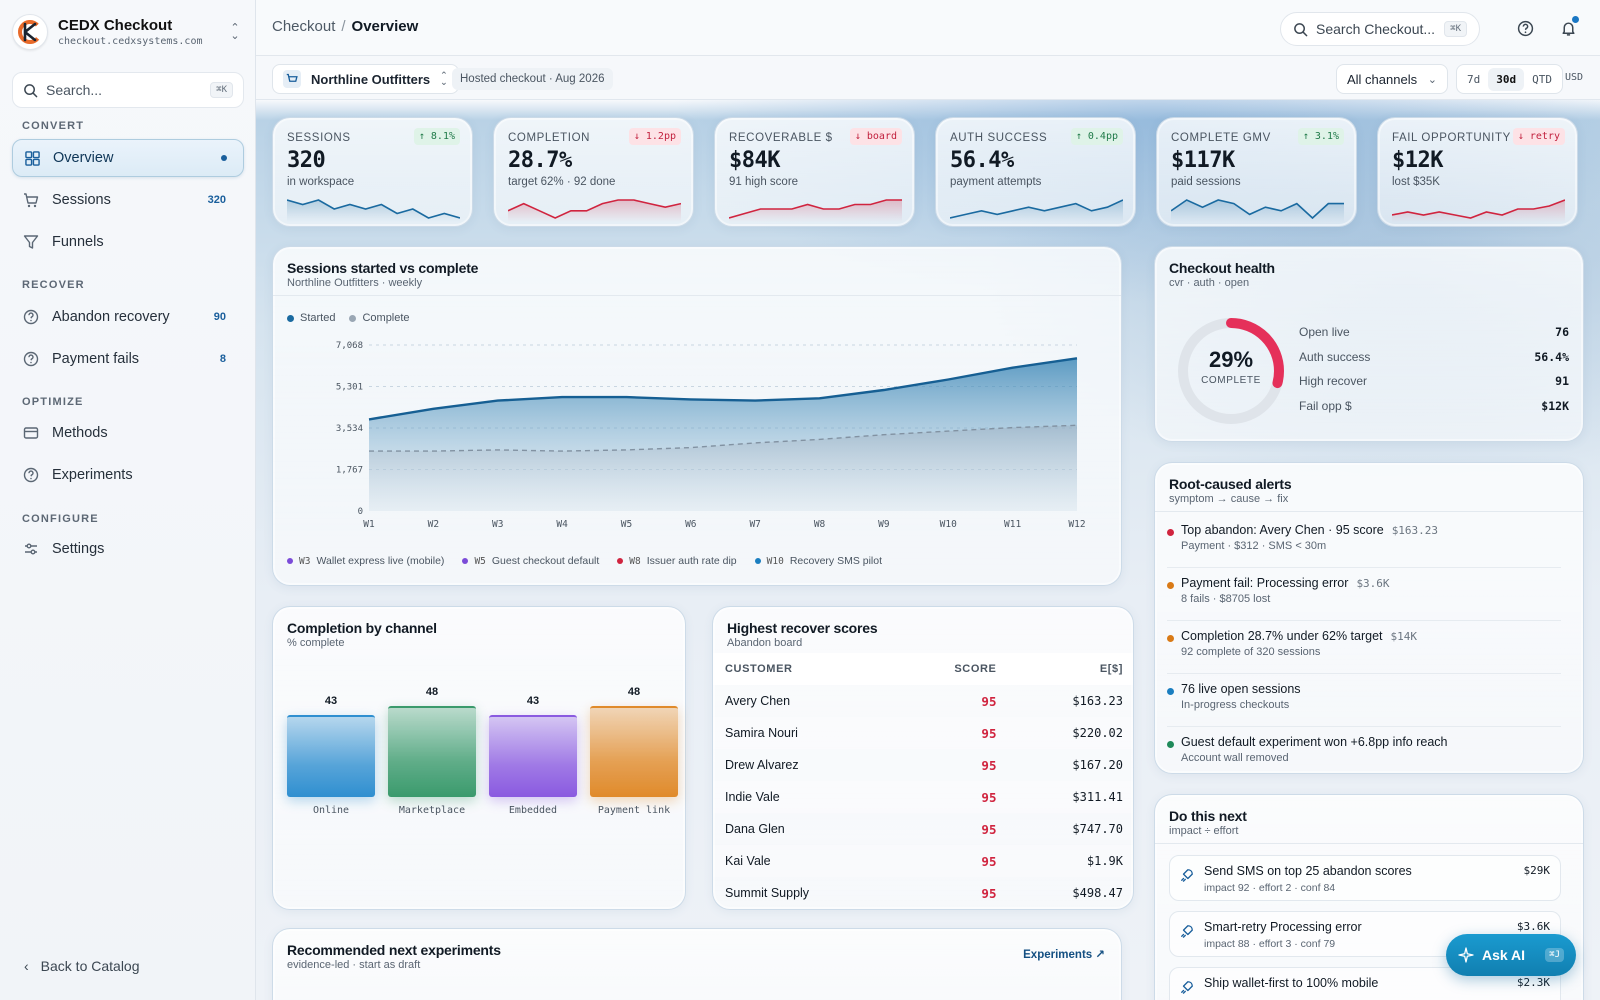 Image resolution: width=1600 pixels, height=1000 pixels. What do you see at coordinates (982, 160) in the screenshot?
I see `kpi-value: 56.4%` at bounding box center [982, 160].